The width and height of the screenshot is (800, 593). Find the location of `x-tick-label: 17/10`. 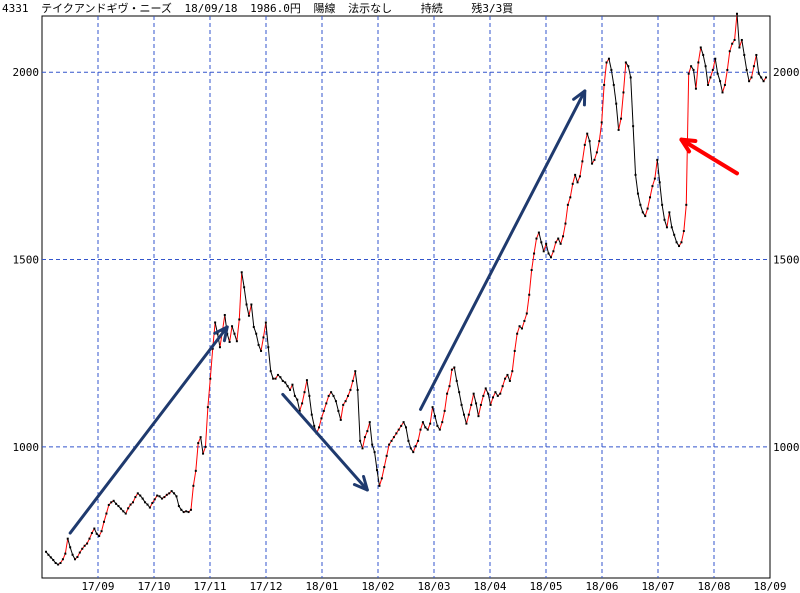

x-tick-label: 17/10 is located at coordinates (153, 586).